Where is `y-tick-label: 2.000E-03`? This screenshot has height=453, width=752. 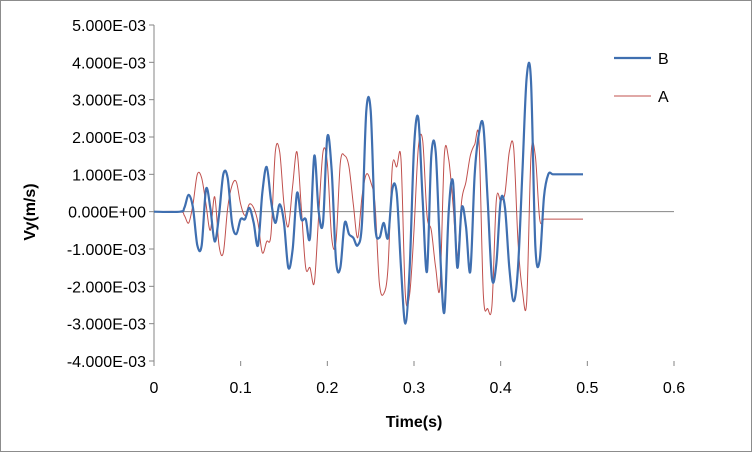 y-tick-label: 2.000E-03 is located at coordinates (109, 138).